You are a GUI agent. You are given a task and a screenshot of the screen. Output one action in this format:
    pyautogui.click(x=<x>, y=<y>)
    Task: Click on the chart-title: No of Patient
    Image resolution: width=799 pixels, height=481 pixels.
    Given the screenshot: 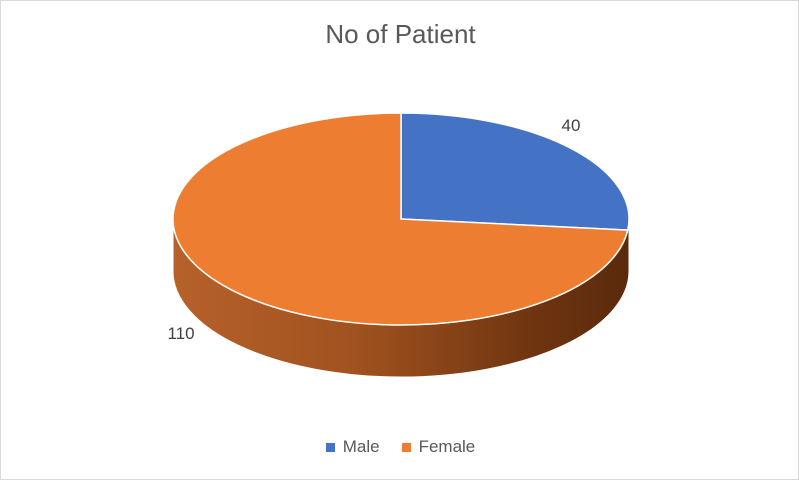 What is the action you would take?
    pyautogui.click(x=400, y=34)
    